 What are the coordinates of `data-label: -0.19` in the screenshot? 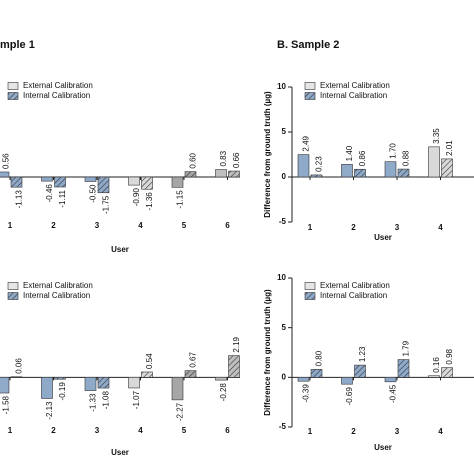 It's located at (62, 391).